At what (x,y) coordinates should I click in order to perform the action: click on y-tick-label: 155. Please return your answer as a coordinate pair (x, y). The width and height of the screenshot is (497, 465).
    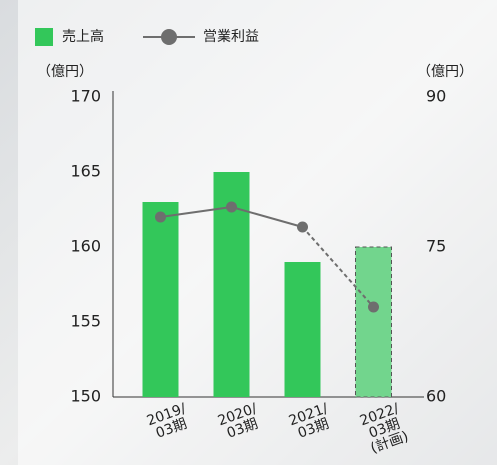
    Looking at the image, I should click on (85, 321).